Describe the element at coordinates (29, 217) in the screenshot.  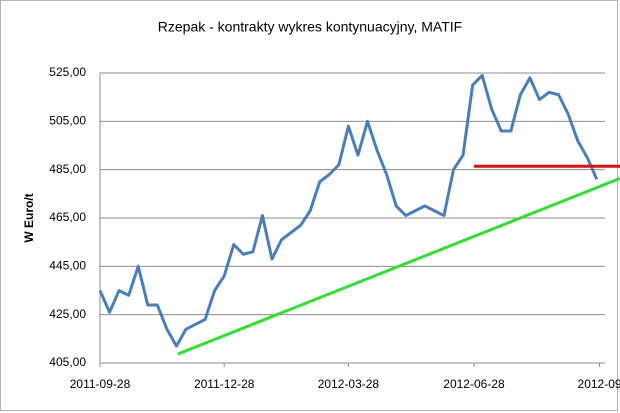
I see `y-axis-label: W Euro/t` at that location.